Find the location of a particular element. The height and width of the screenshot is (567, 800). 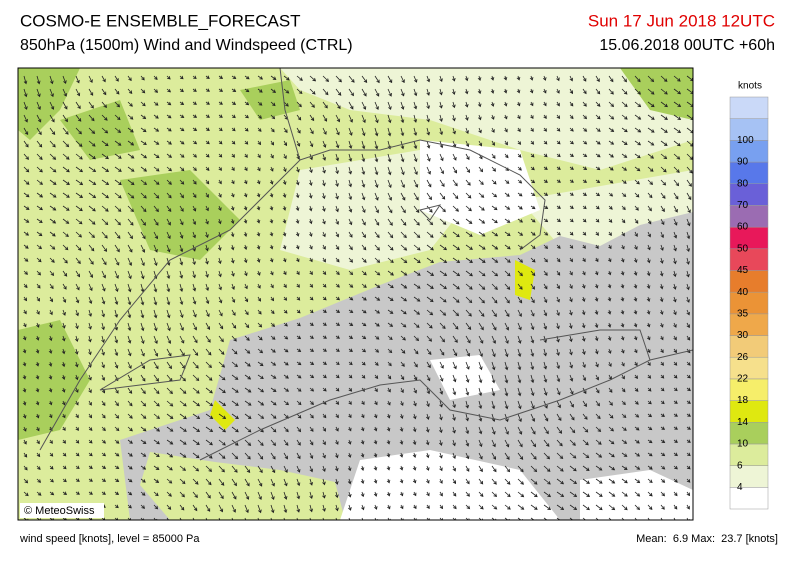

colorbar-label: 6 is located at coordinates (740, 465).